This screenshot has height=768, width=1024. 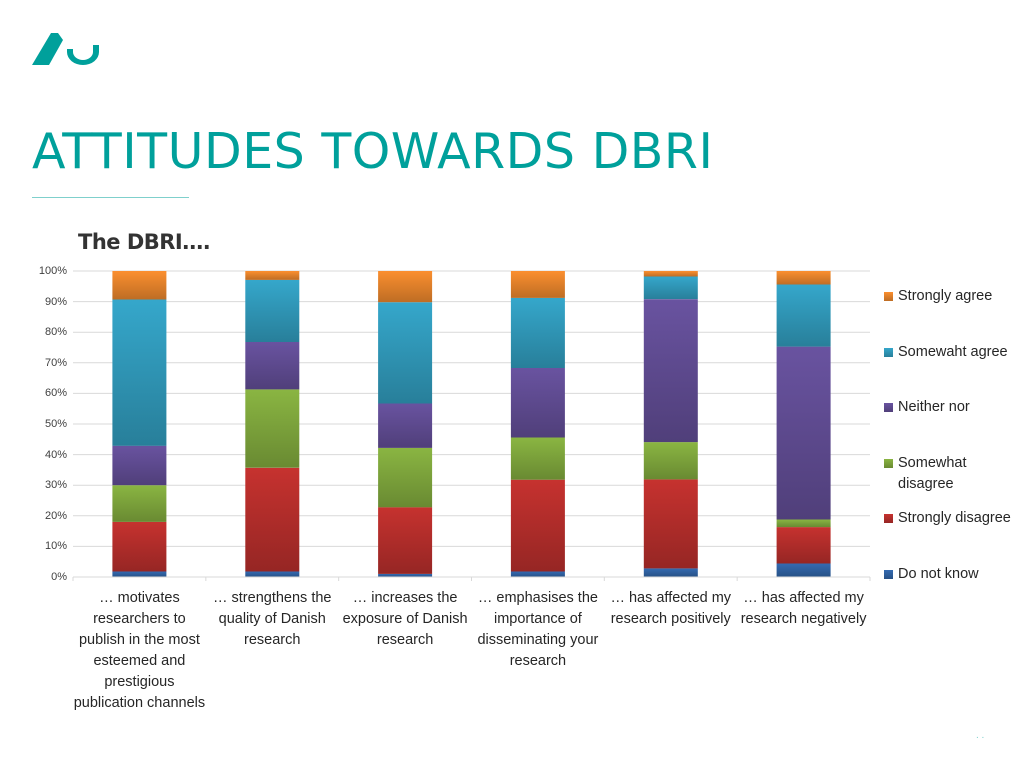 I want to click on y-tick-label: 20%, so click(x=55, y=515).